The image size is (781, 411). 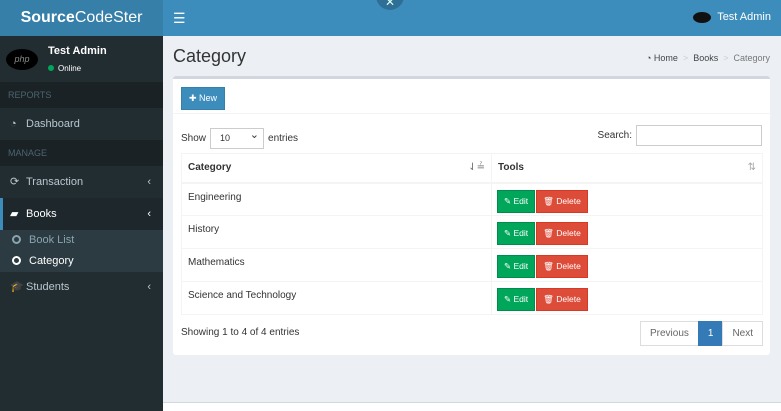 I want to click on user-panel: php Test Admin Online, so click(x=81, y=59).